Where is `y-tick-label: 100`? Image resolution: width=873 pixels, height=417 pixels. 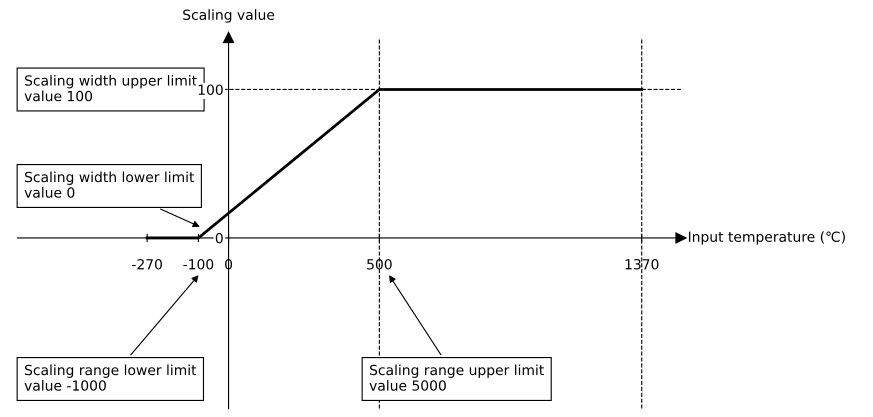
y-tick-label: 100 is located at coordinates (210, 89).